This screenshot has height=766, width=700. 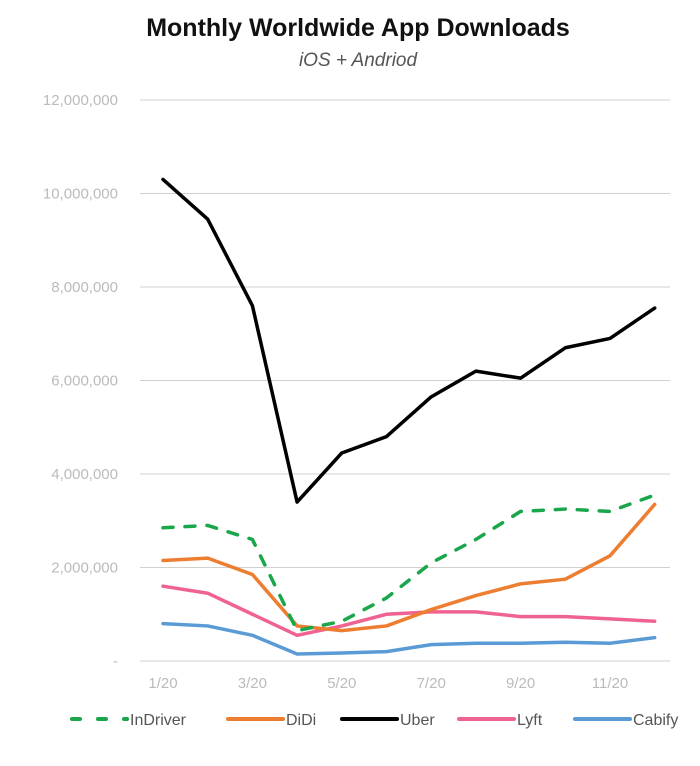 I want to click on y-tick-label: 6,000,000, so click(x=84, y=381).